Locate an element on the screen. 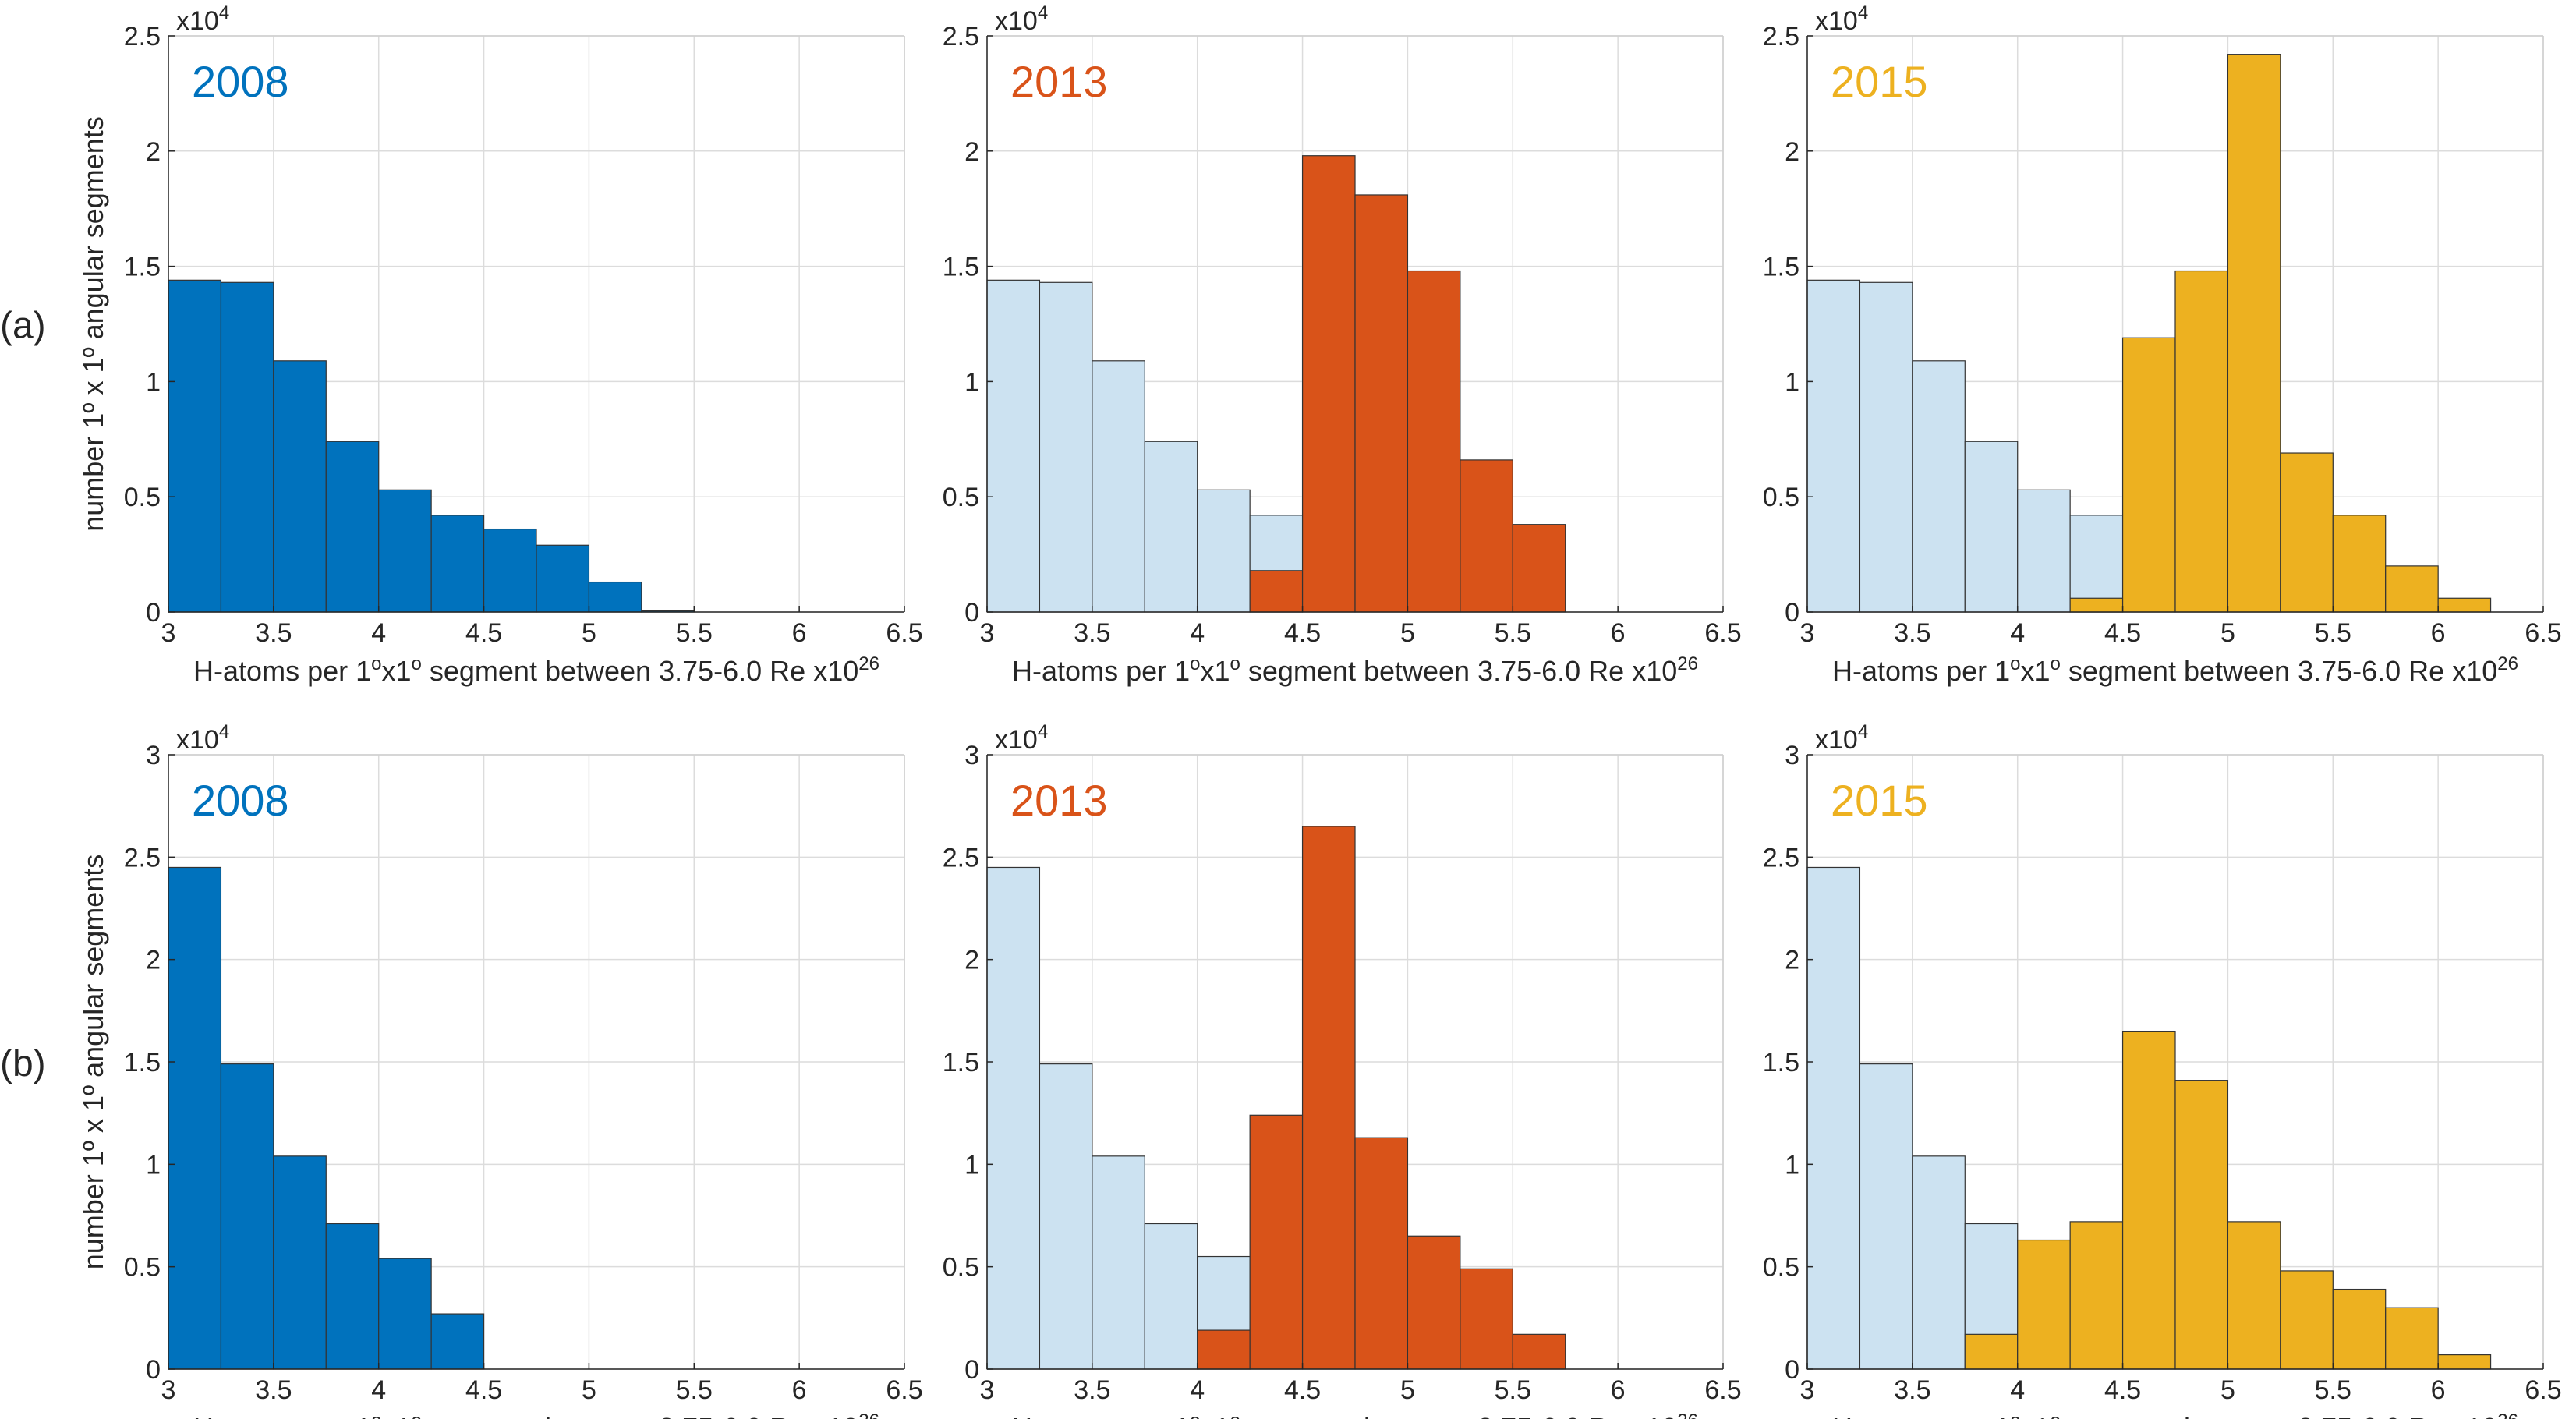  panel-year-title: 2015 is located at coordinates (1879, 800).